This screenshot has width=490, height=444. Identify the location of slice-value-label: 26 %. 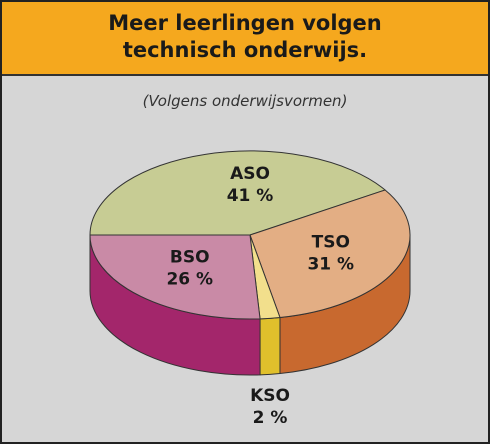
(189, 280).